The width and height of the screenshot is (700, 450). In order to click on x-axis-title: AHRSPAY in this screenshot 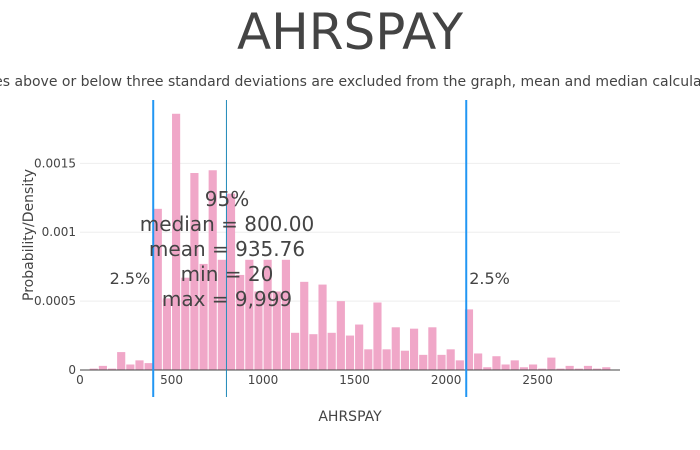, I will do `click(350, 417)`.